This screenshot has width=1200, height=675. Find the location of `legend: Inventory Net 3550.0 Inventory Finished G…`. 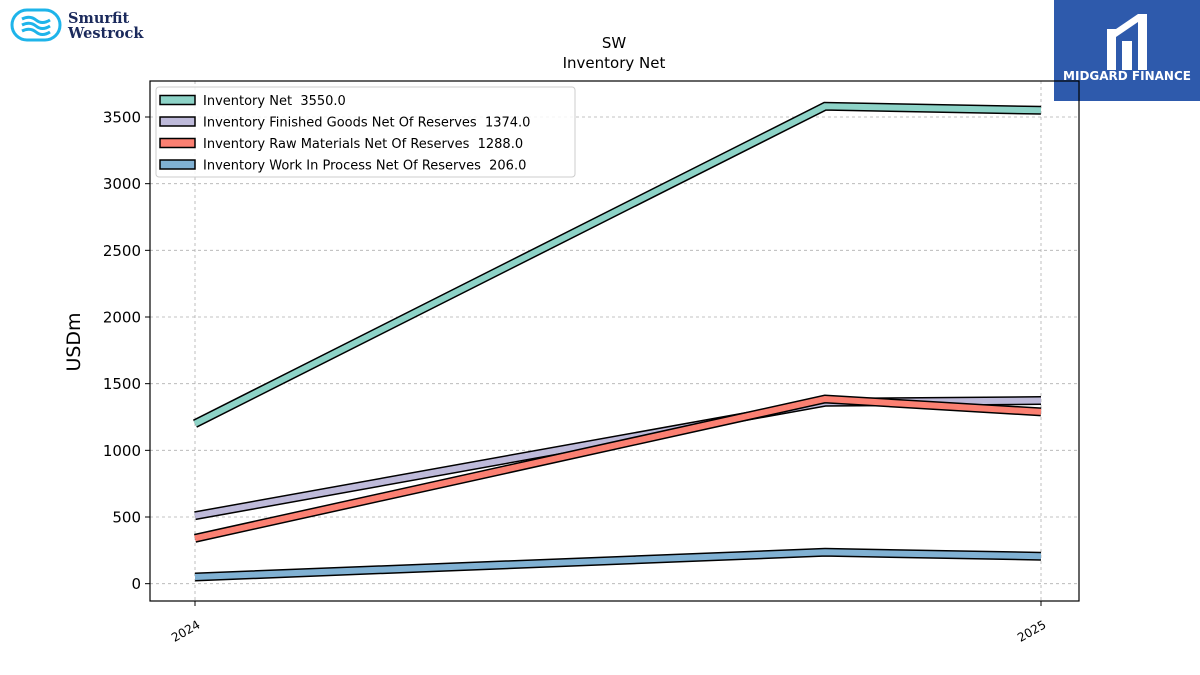

legend: Inventory Net 3550.0 Inventory Finished G… is located at coordinates (365, 132).